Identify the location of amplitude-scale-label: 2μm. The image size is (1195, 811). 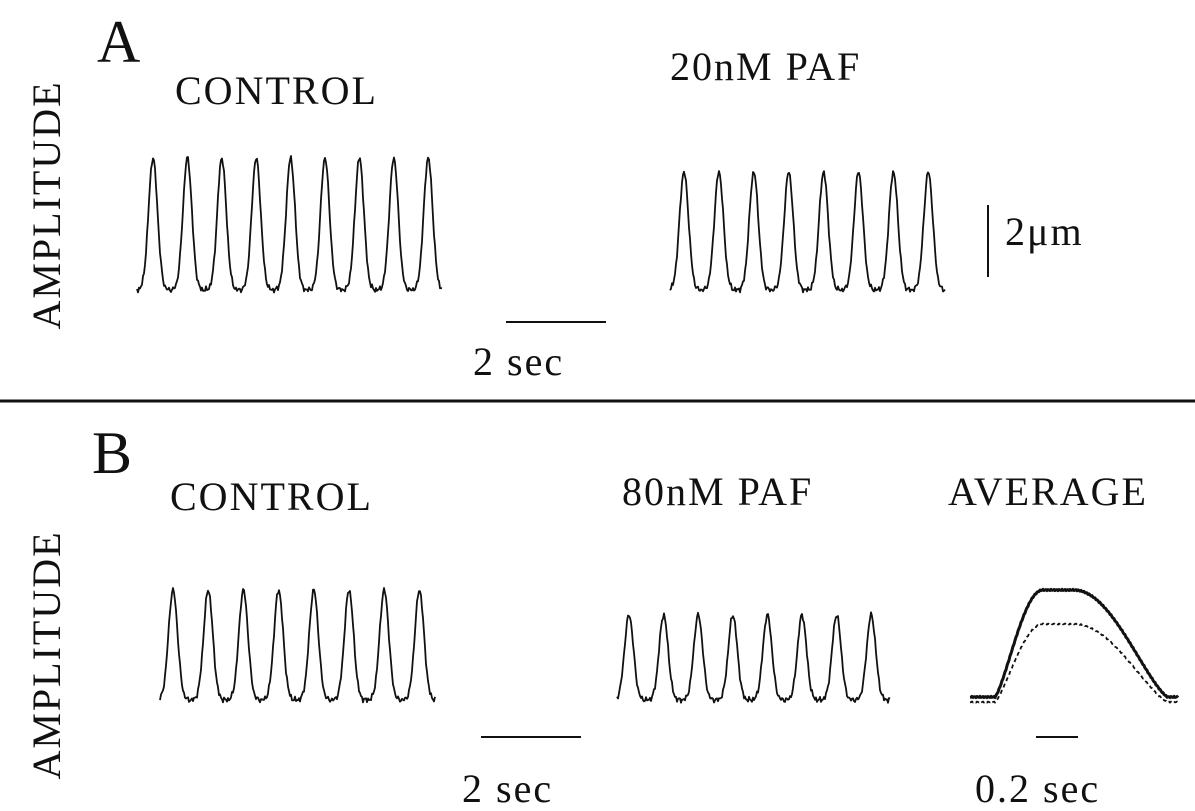
(1044, 231).